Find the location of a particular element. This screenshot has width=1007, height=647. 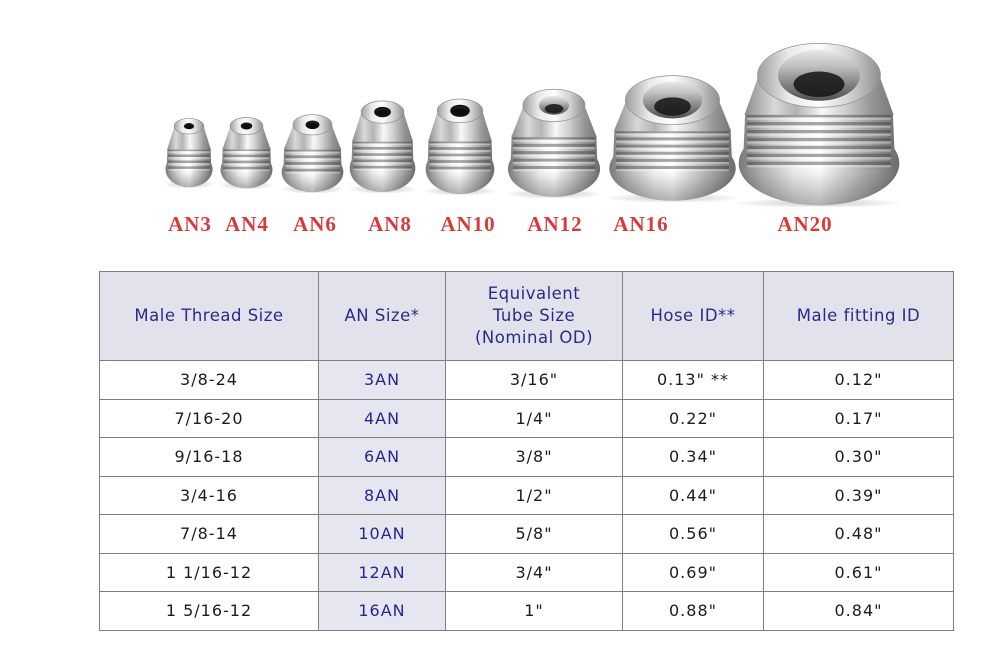

an-size-cell: 3AN is located at coordinates (382, 380).